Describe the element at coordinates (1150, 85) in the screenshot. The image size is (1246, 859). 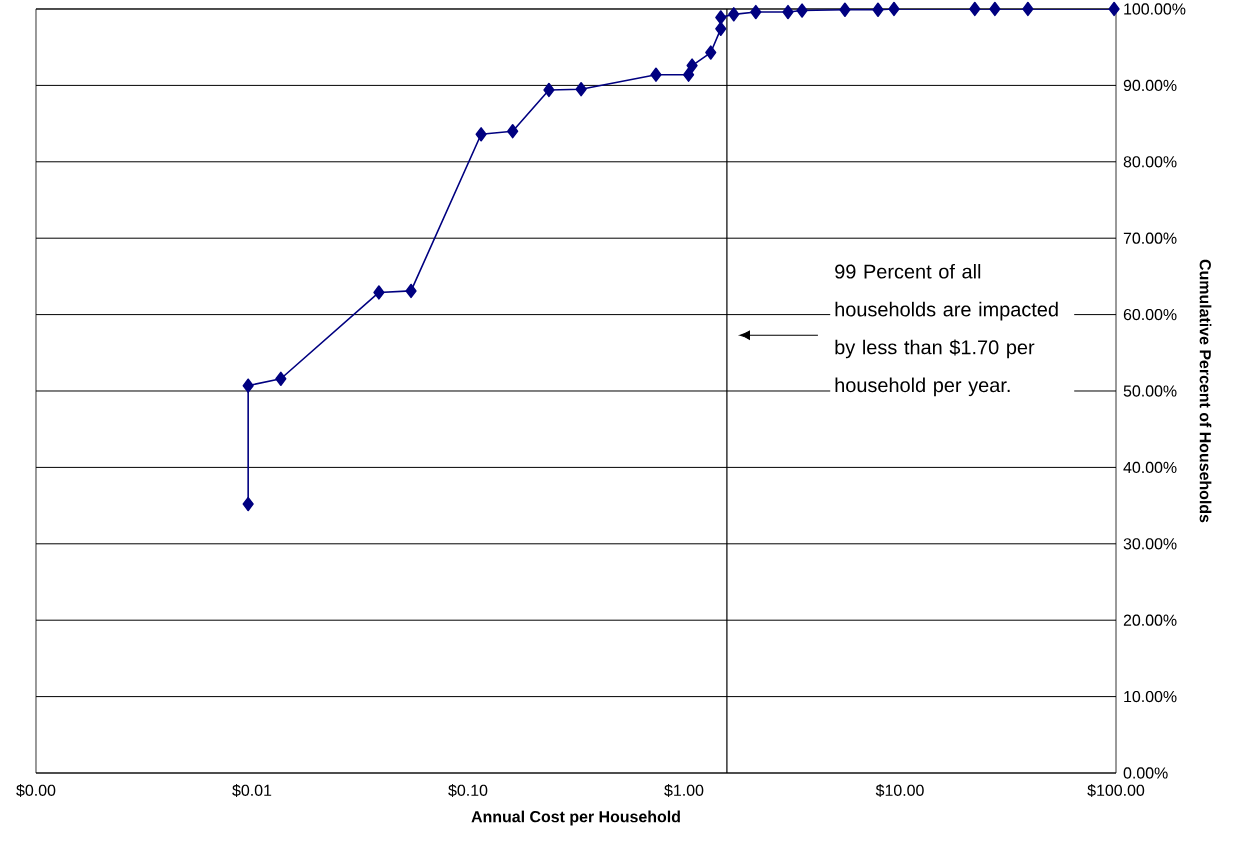
I see `y-tick-label: 90.00%` at that location.